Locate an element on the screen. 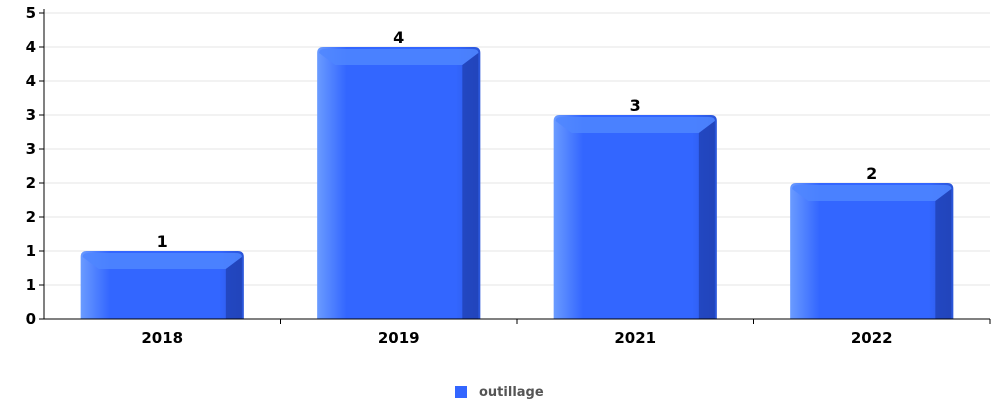 The width and height of the screenshot is (998, 406). data-label: 1 is located at coordinates (162, 241).